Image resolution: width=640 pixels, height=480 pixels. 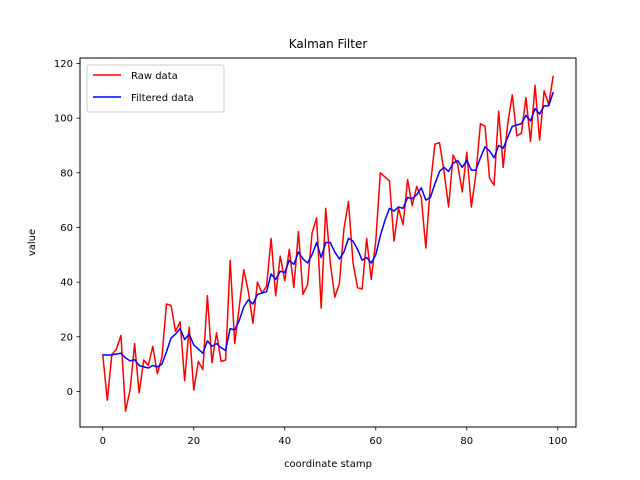 What do you see at coordinates (70, 392) in the screenshot?
I see `y-tick-label: 0` at bounding box center [70, 392].